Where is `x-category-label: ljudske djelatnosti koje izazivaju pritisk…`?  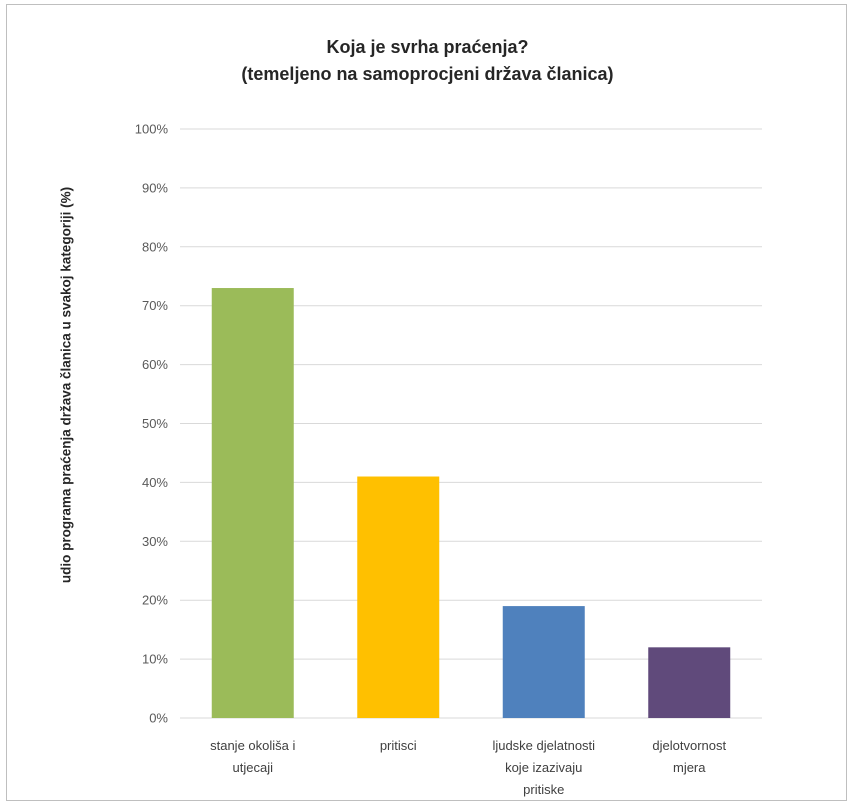
x-category-label: ljudske djelatnosti koje izazivaju pritisk… is located at coordinates (543, 767).